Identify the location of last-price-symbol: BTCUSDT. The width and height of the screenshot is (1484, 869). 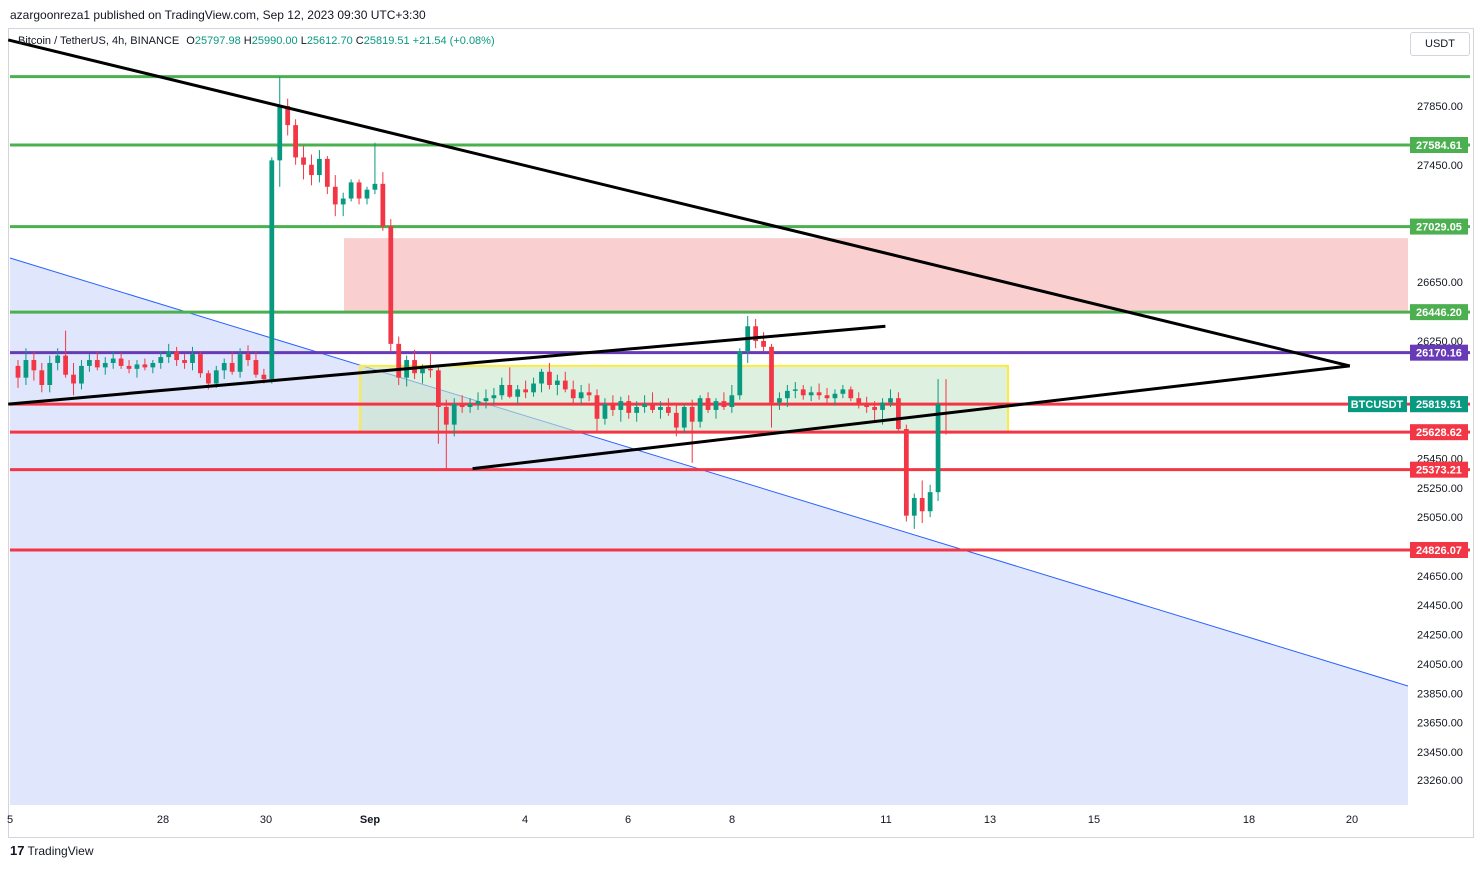
(1377, 405).